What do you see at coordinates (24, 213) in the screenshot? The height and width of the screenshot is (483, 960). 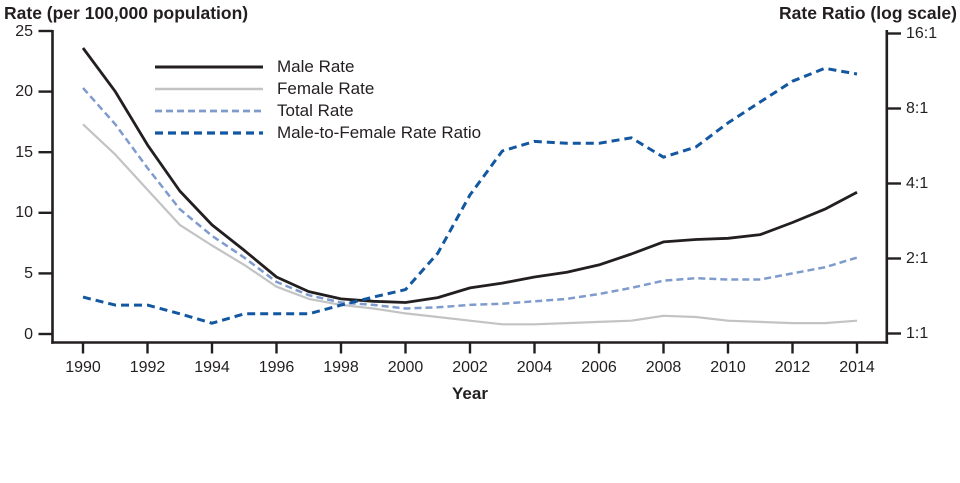 I see `left-axis-tick-label: 10` at bounding box center [24, 213].